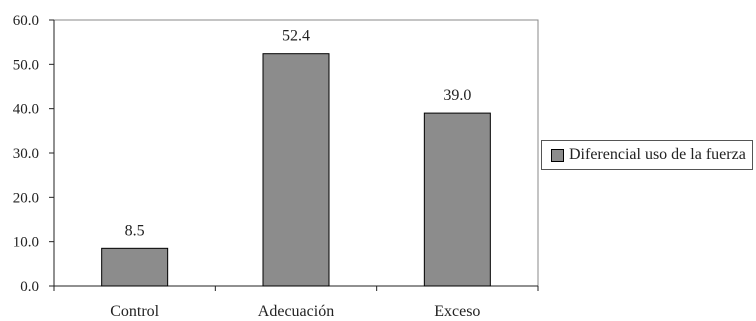  I want to click on legend: Diferencial uso de la fuerza, so click(647, 155).